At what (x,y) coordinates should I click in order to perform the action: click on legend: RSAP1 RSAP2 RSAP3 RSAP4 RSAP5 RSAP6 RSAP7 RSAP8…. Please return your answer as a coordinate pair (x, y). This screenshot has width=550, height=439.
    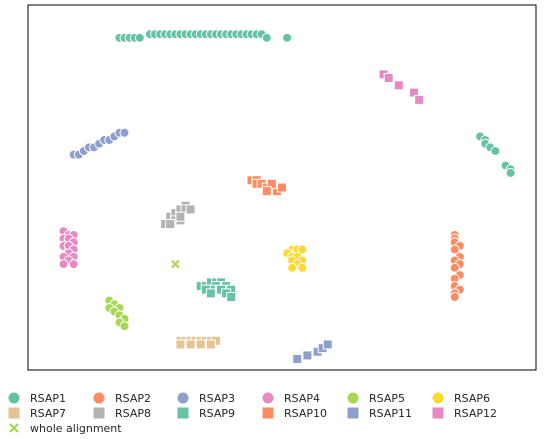
    Looking at the image, I should click on (252, 413).